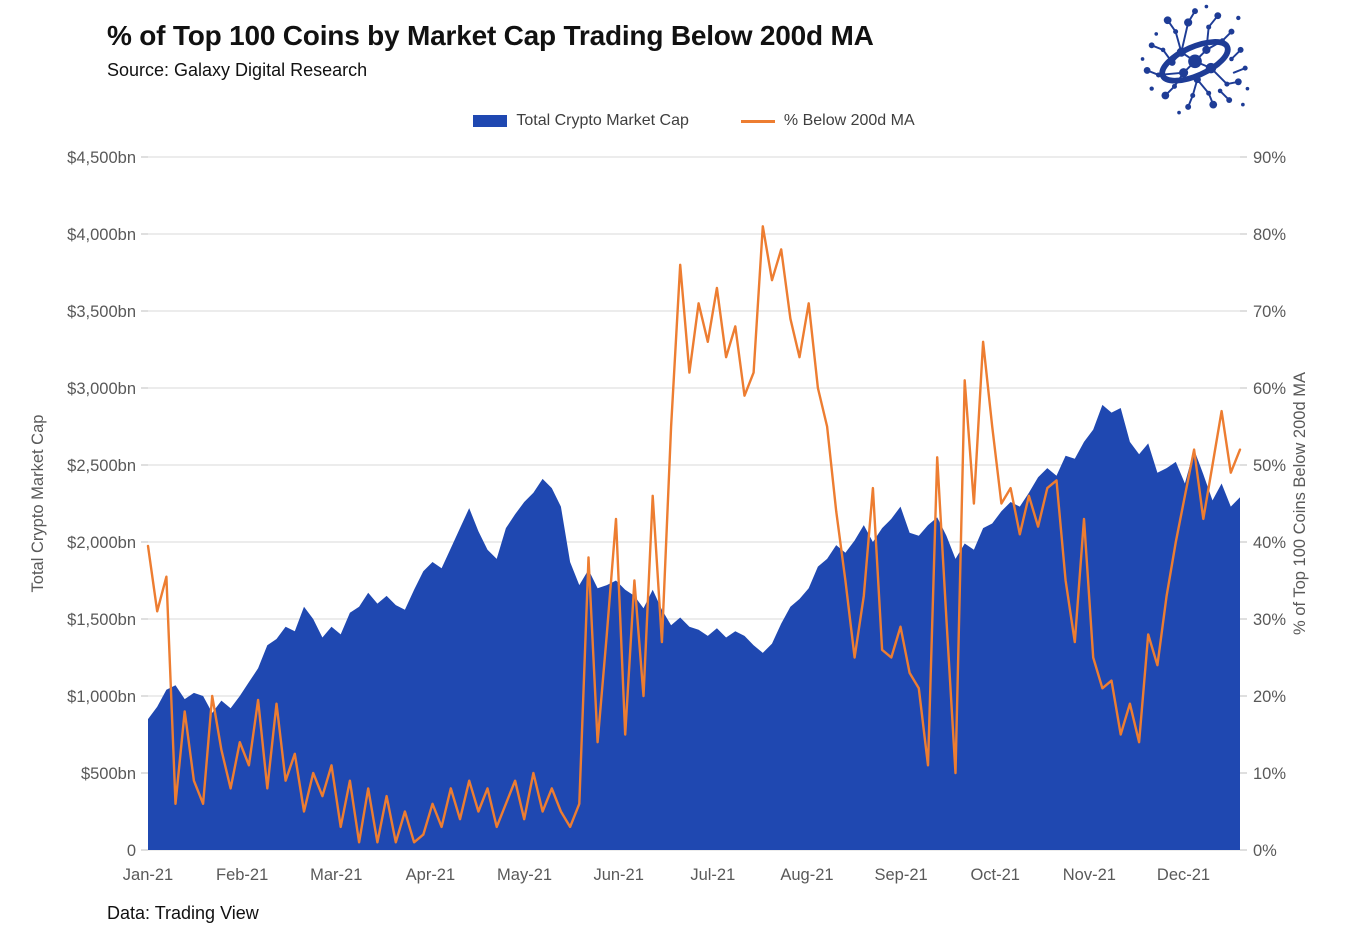 The height and width of the screenshot is (943, 1347). I want to click on left-axis-tick-label: $1,000bn, so click(101, 697).